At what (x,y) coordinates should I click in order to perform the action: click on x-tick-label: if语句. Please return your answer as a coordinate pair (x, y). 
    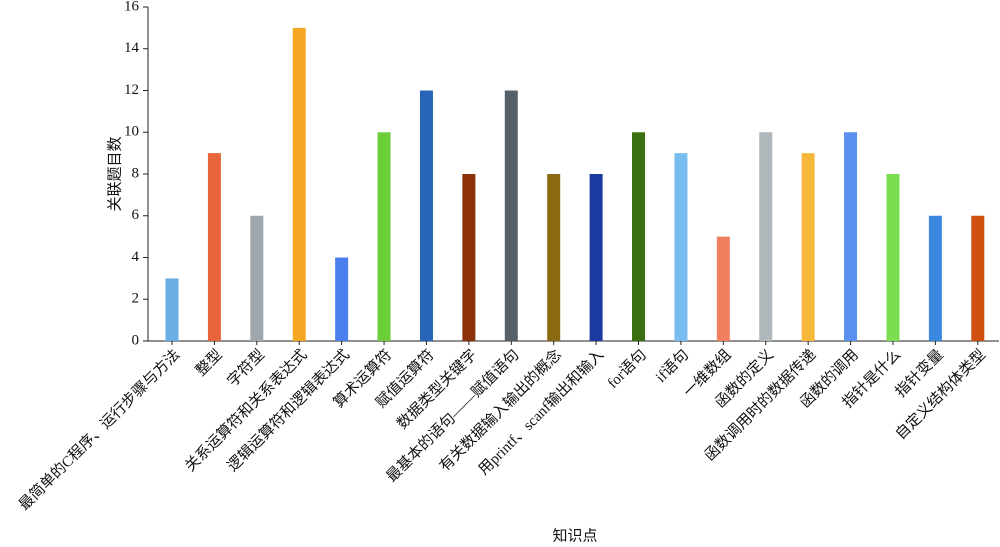
    Looking at the image, I should click on (672, 366).